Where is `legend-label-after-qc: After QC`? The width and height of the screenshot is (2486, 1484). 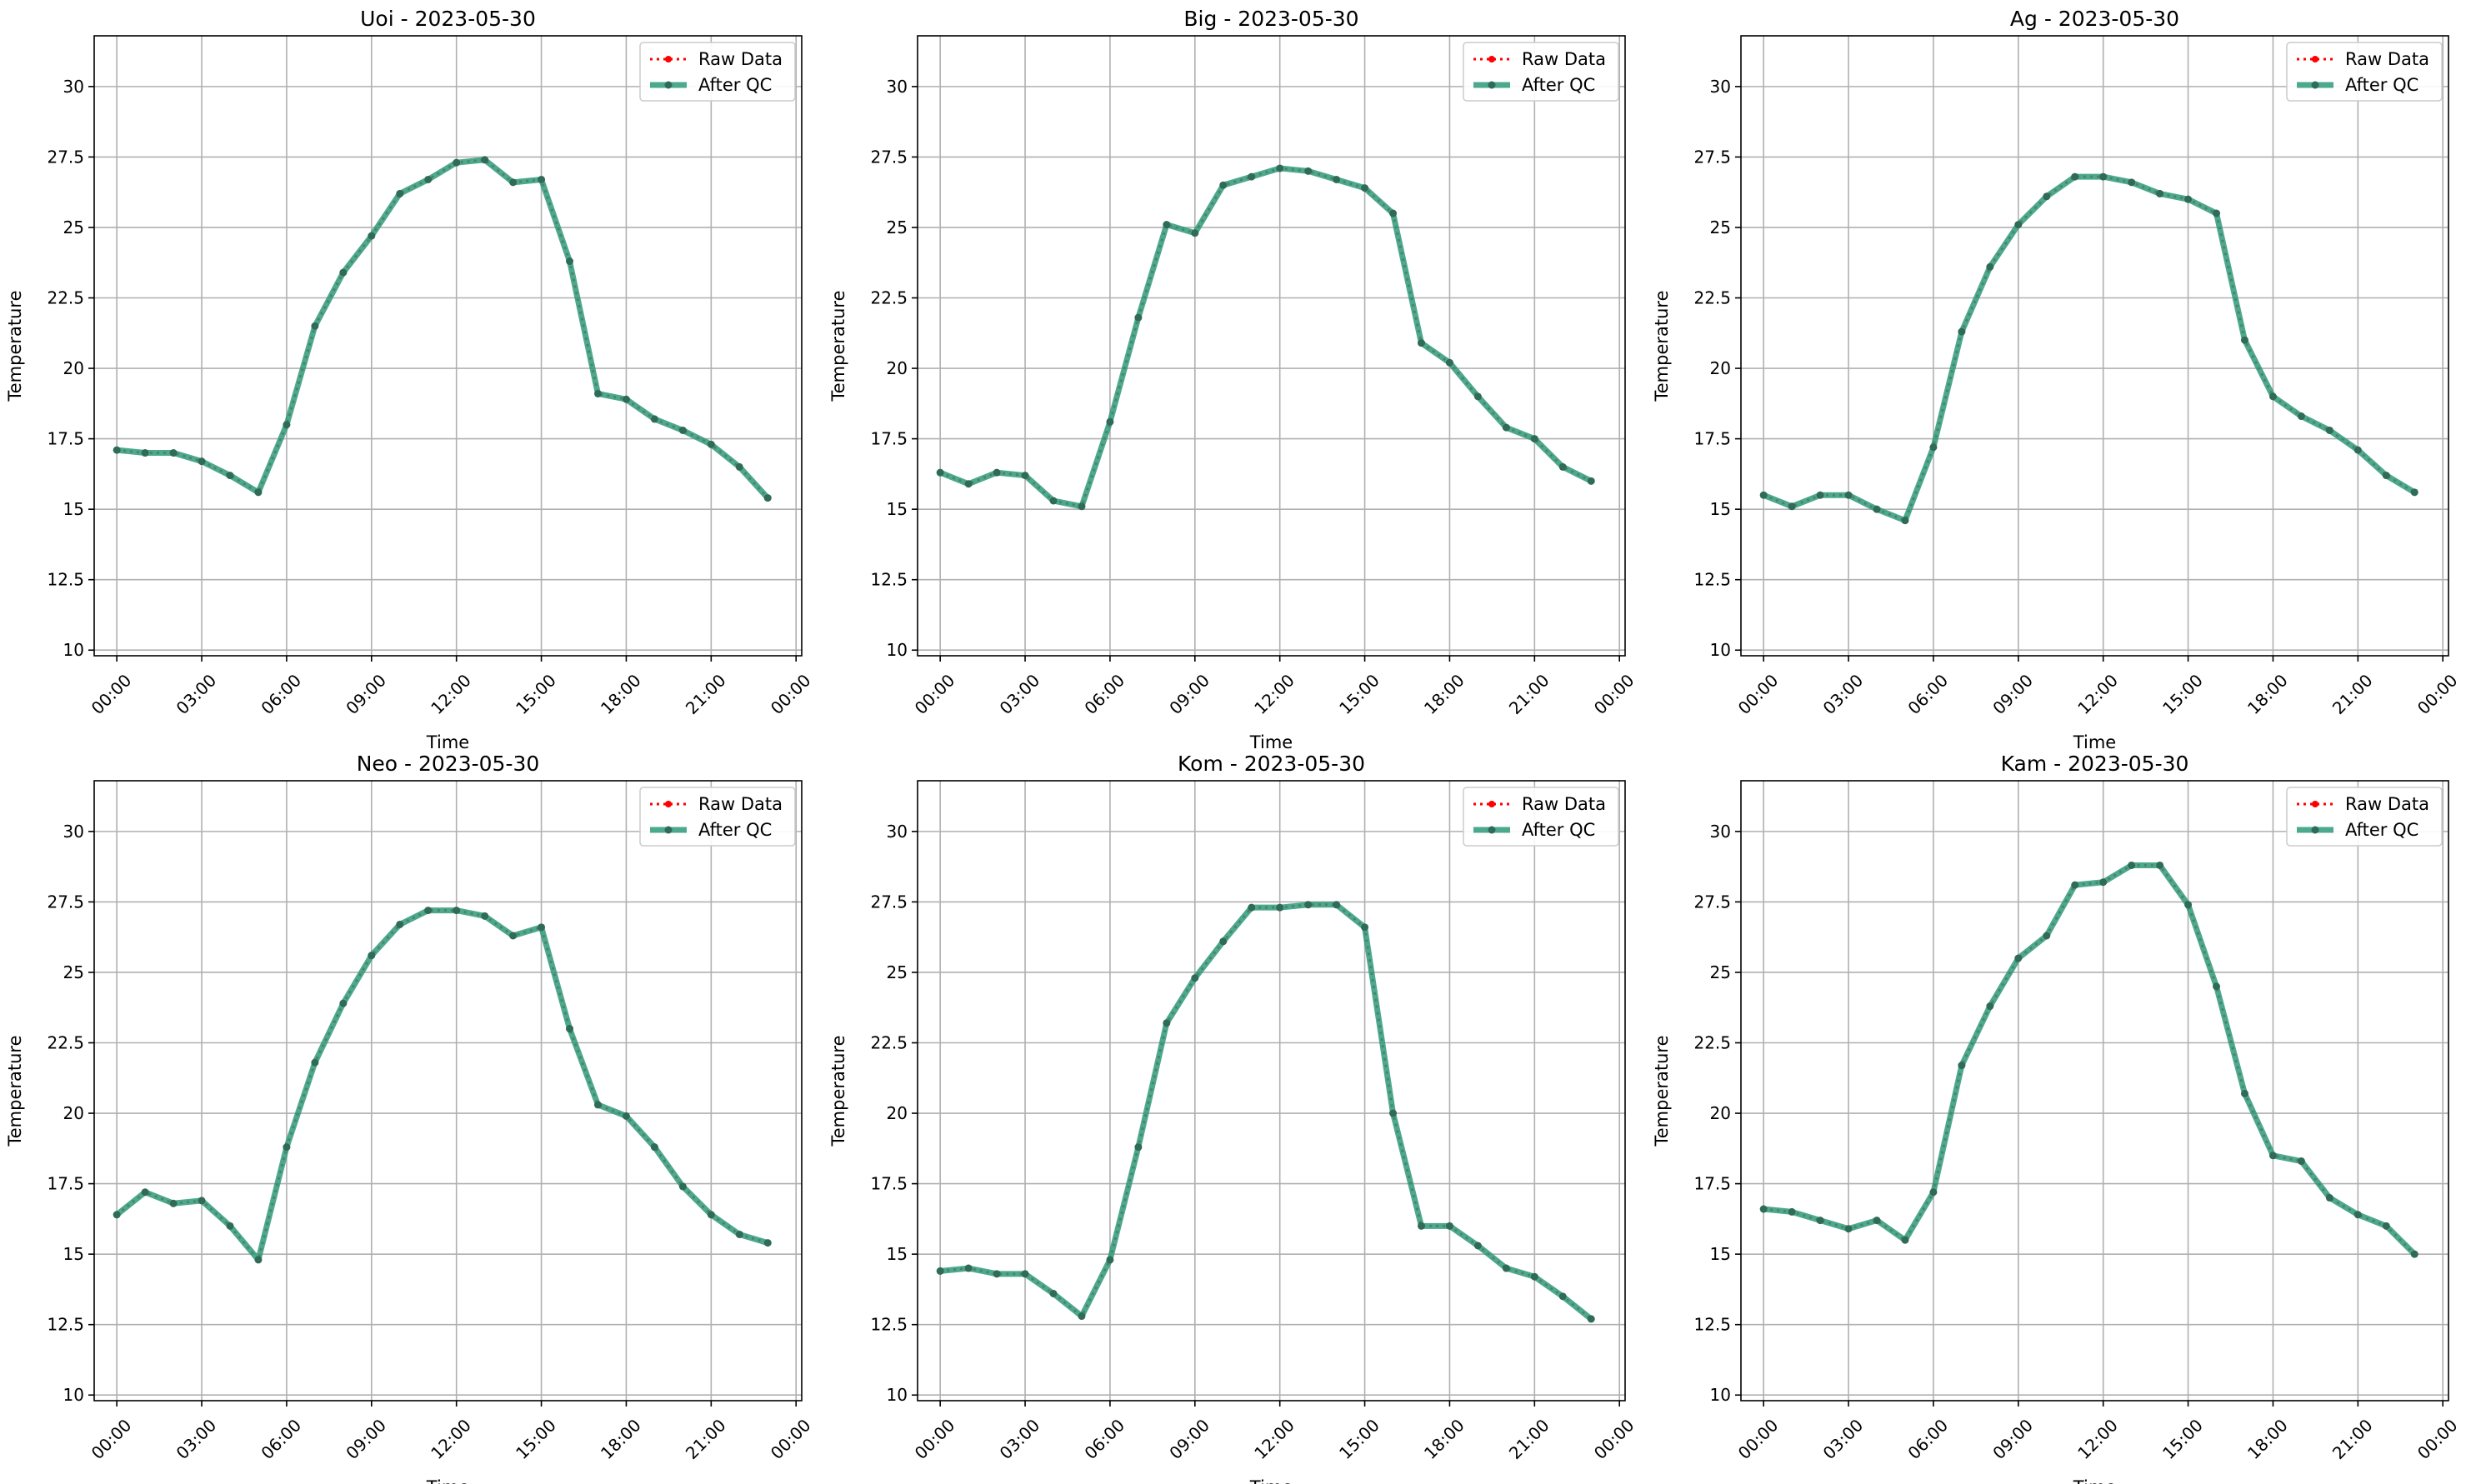
legend-label-after-qc: After QC is located at coordinates (2381, 830).